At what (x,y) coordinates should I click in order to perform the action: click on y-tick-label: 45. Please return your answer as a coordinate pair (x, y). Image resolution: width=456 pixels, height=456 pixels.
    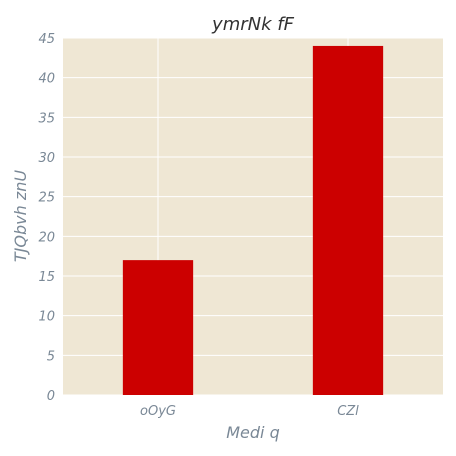
    Looking at the image, I should click on (46, 39).